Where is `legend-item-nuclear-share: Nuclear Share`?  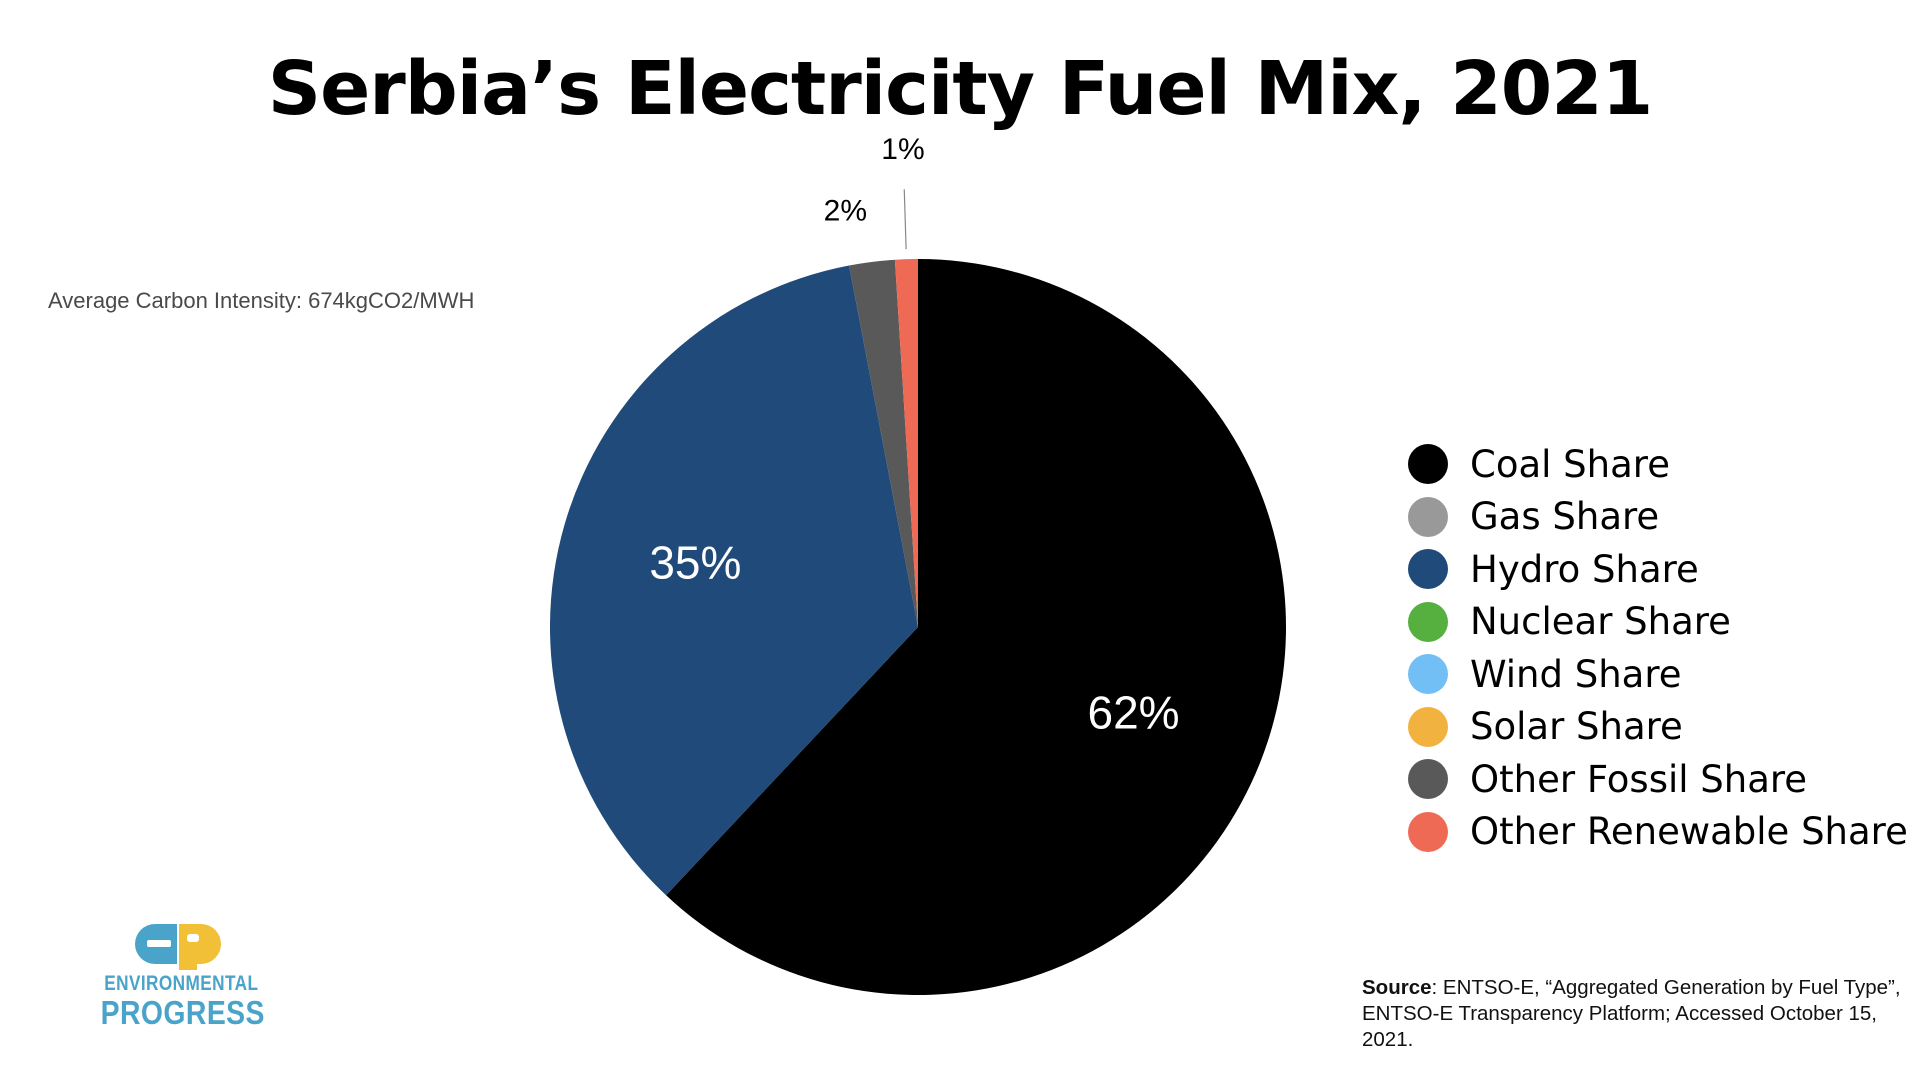 legend-item-nuclear-share: Nuclear Share is located at coordinates (1658, 622).